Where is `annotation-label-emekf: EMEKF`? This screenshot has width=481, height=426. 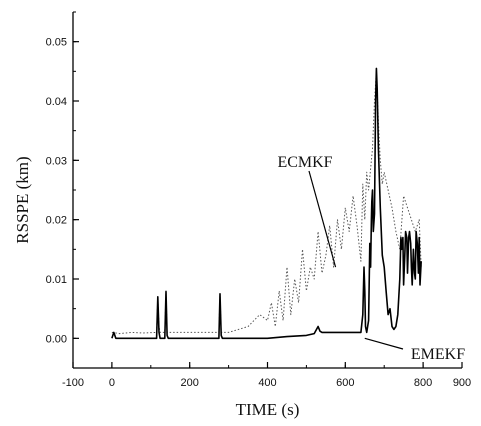
annotation-label-emekf: EMEKF is located at coordinates (438, 354).